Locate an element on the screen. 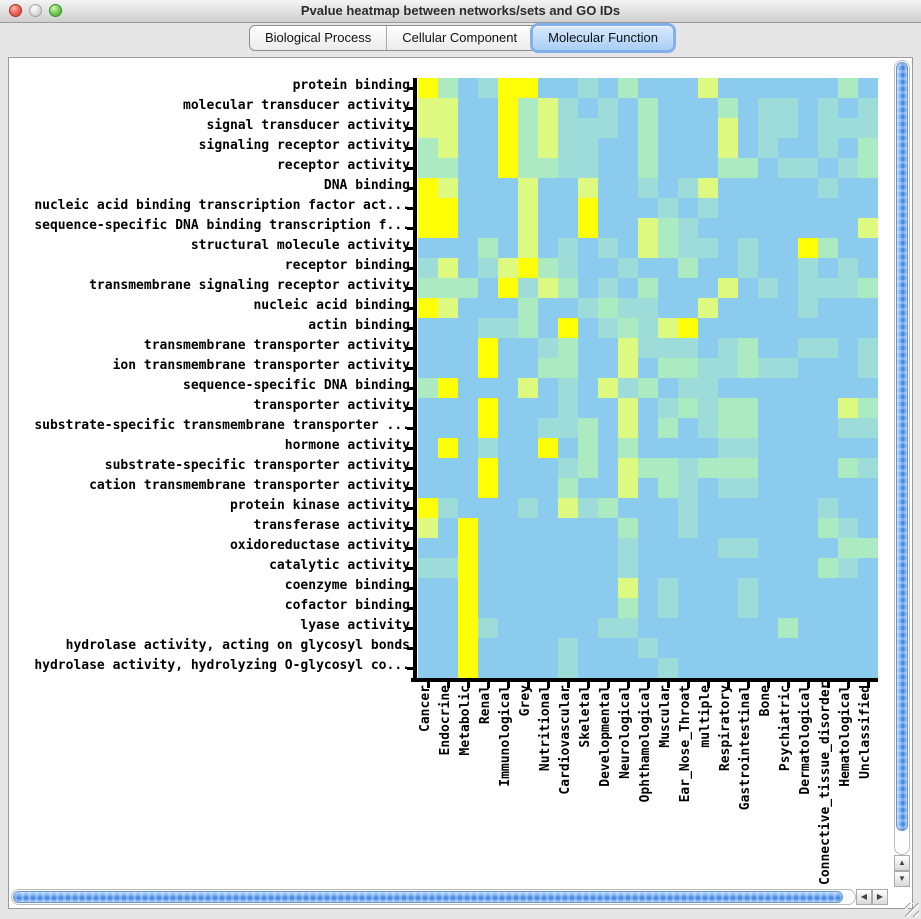 Image resolution: width=921 pixels, height=919 pixels. scroll-down-button: ▼ is located at coordinates (902, 879).